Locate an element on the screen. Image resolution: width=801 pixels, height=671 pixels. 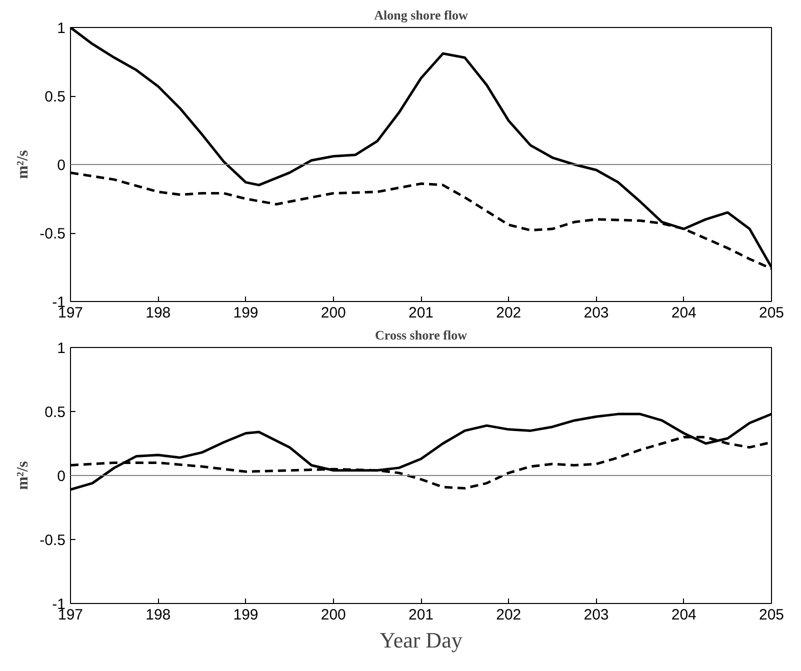
chart-title: Cross shore flow is located at coordinates (421, 335).